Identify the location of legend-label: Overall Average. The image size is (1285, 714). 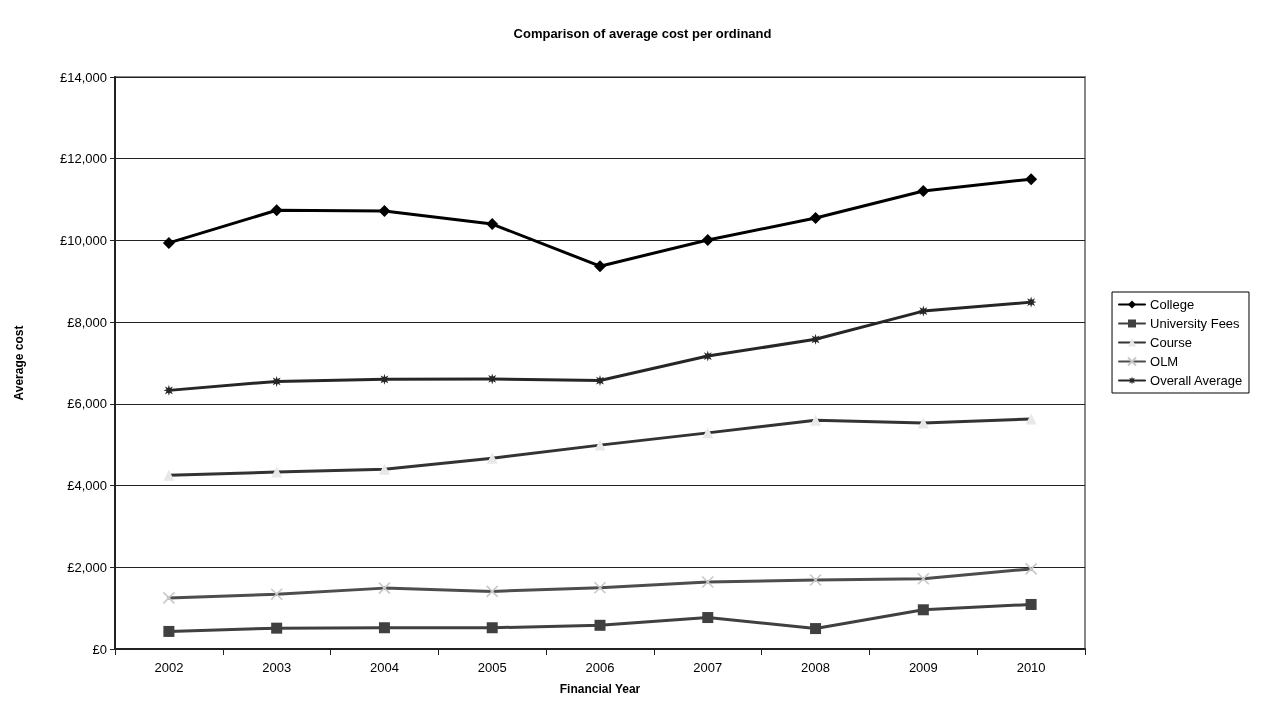
(1196, 380).